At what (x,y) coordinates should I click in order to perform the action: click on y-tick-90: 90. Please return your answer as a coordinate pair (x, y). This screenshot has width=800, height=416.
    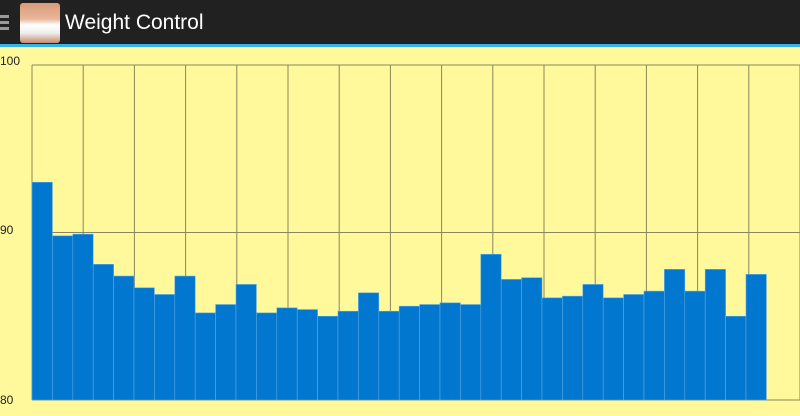
    Looking at the image, I should click on (7, 230).